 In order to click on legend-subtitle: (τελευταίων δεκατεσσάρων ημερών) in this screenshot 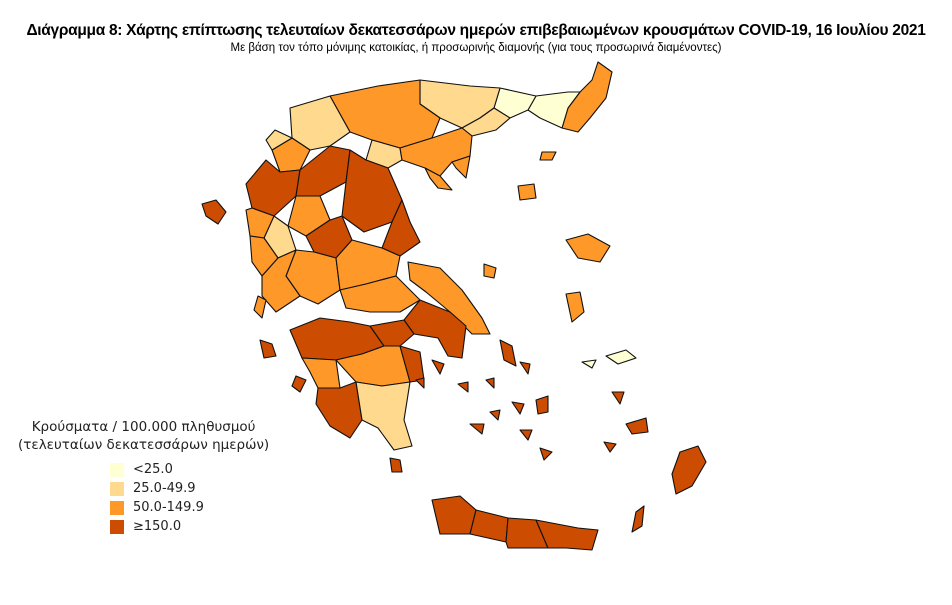, I will do `click(144, 445)`.